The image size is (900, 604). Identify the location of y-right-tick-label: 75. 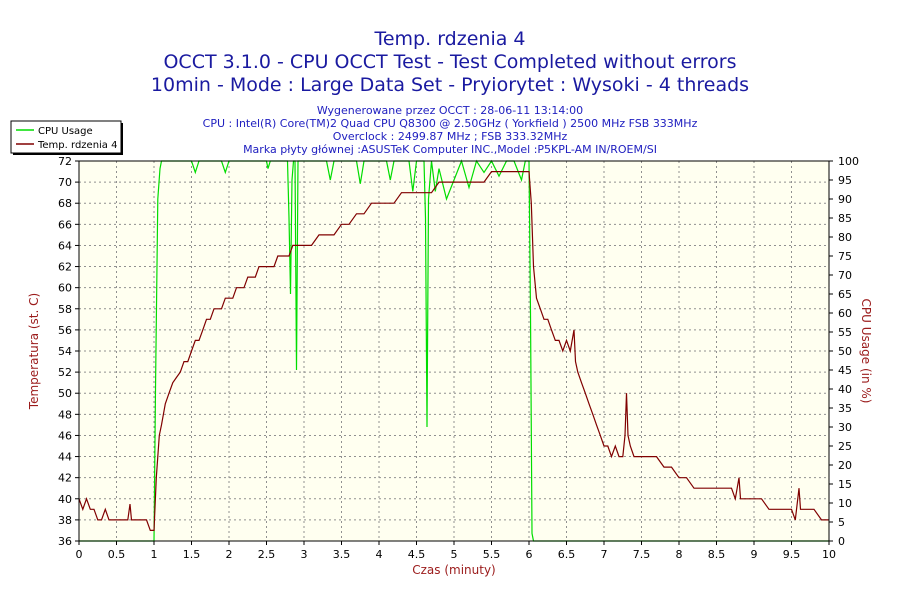
(845, 256).